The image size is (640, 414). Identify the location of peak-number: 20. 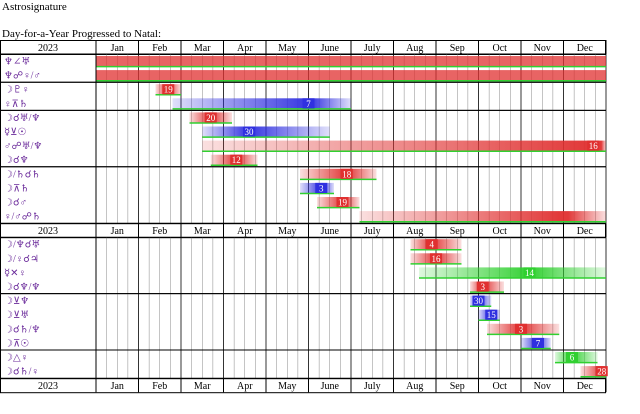
(211, 118).